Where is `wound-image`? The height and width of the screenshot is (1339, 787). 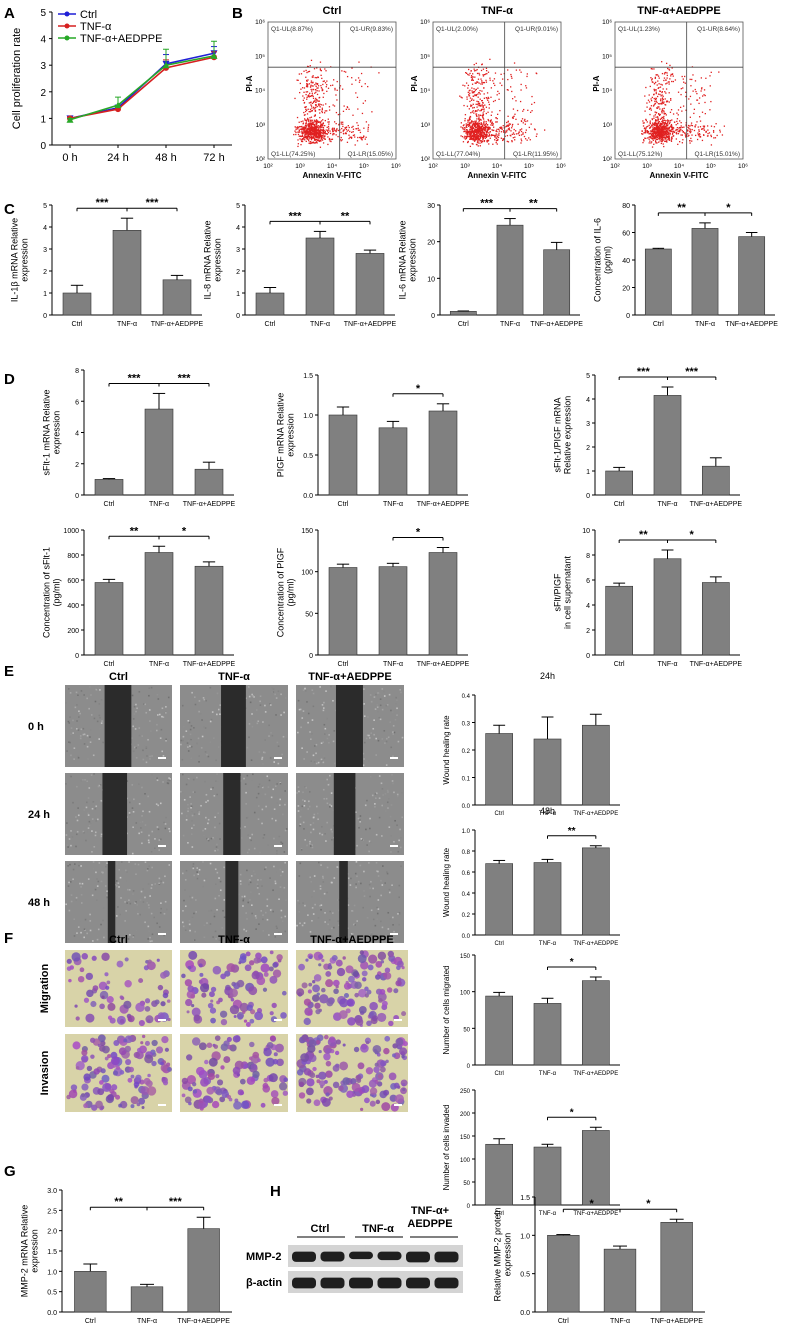 wound-image is located at coordinates (234, 902).